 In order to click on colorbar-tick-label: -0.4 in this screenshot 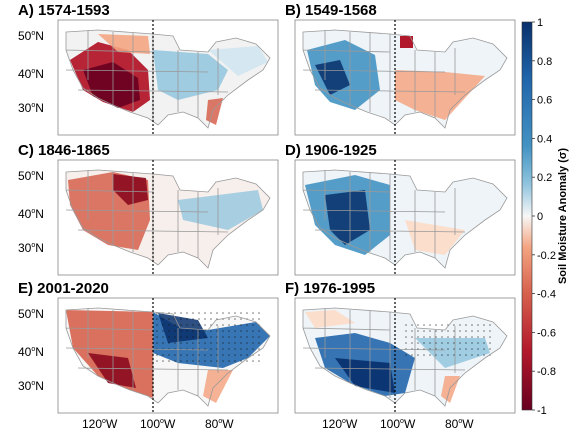, I will do `click(546, 295)`.